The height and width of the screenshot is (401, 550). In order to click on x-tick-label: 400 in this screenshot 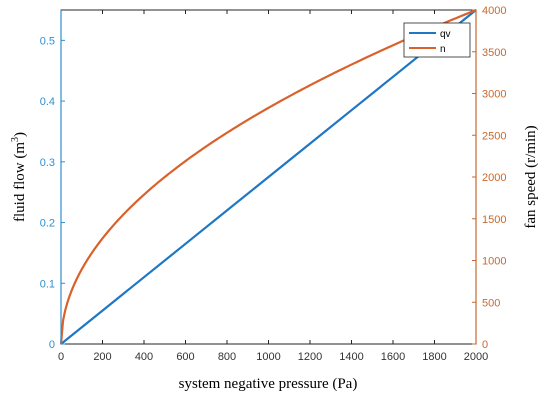, I will do `click(144, 357)`.